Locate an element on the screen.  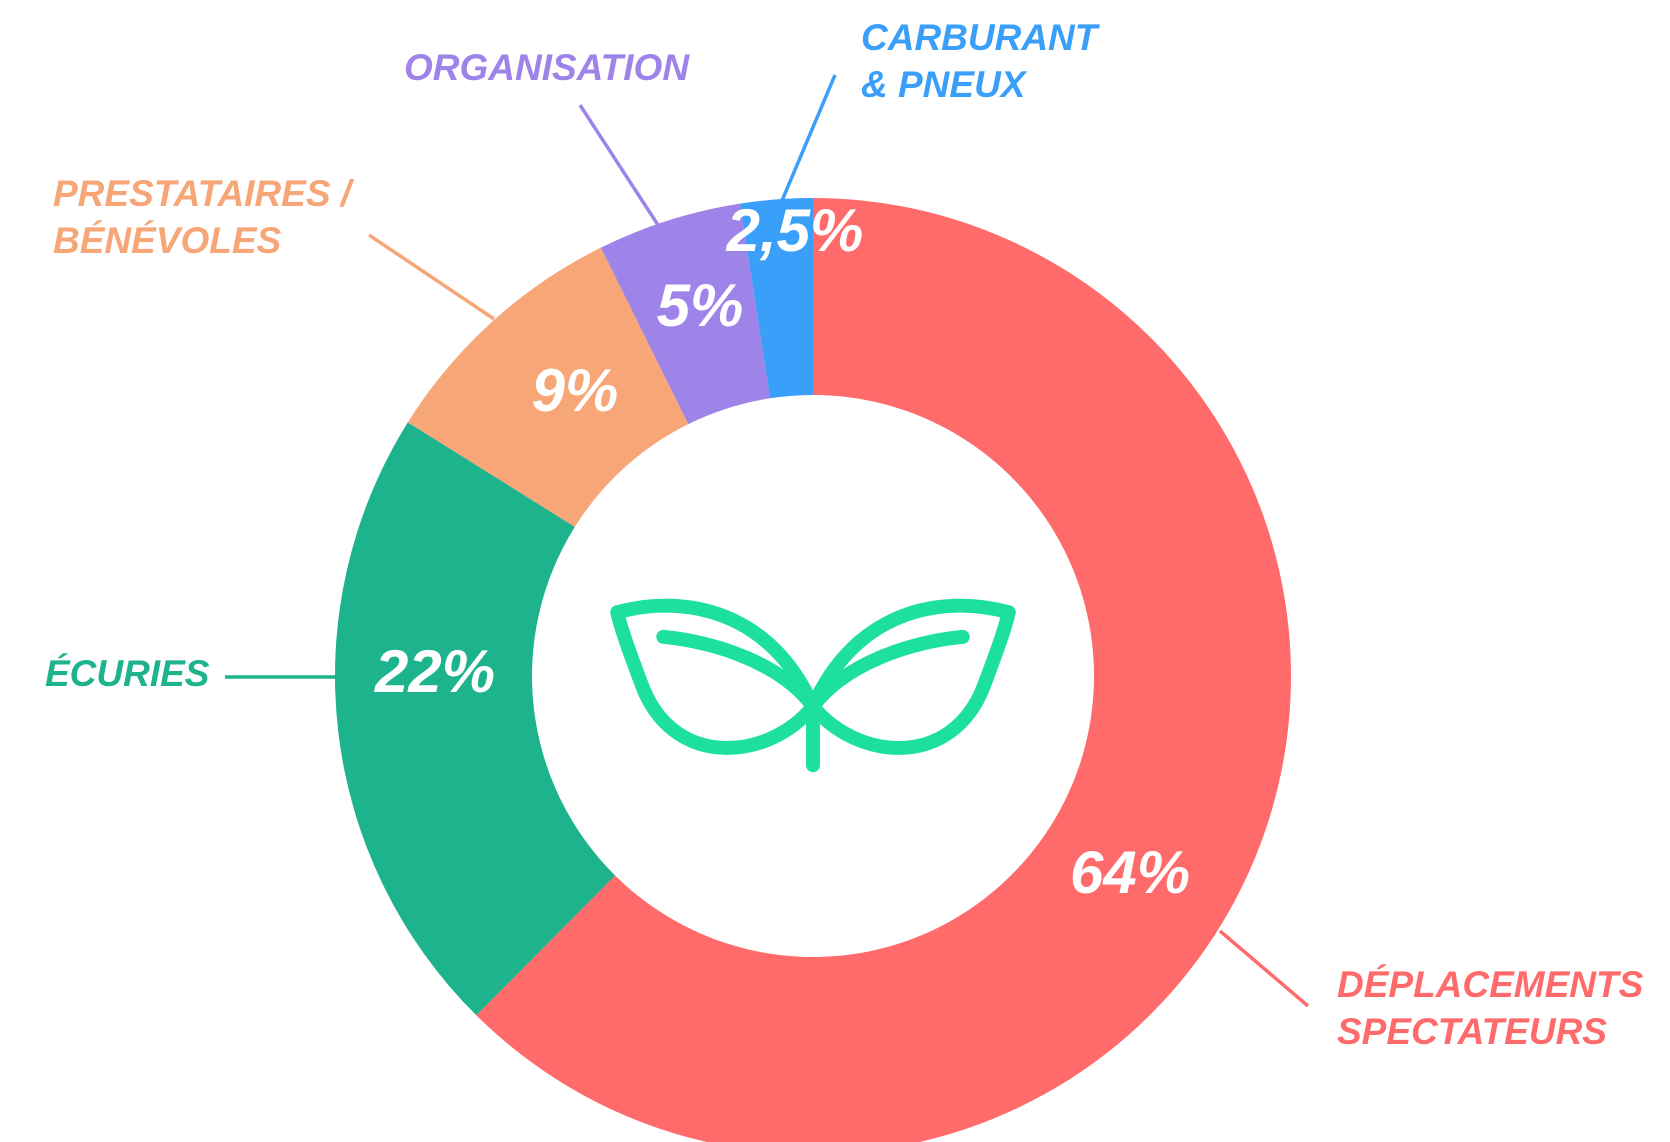
value-label: 64% is located at coordinates (1130, 872).